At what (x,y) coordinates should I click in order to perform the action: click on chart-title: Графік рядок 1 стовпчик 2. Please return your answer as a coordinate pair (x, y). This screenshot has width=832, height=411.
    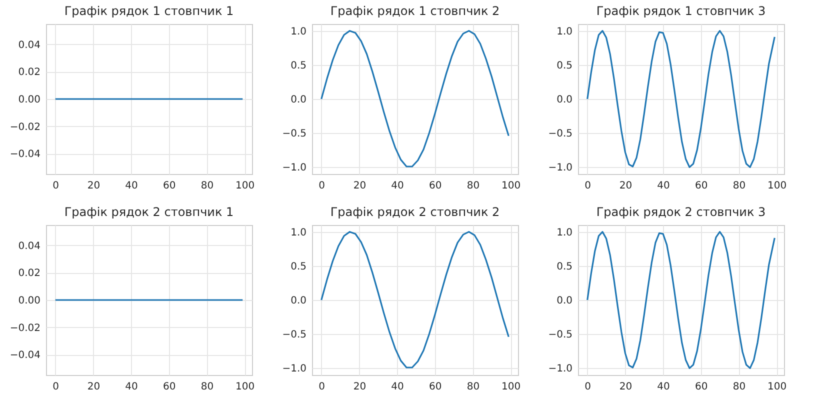
    Looking at the image, I should click on (415, 11).